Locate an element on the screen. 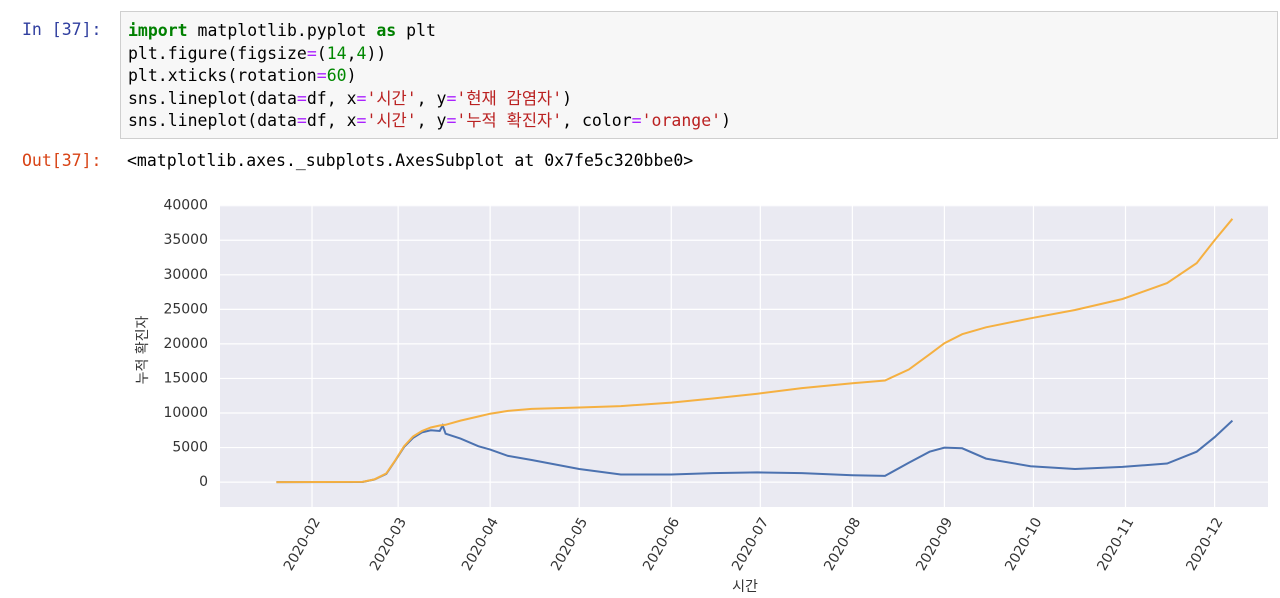 This screenshot has height=598, width=1280. code-token: )) is located at coordinates (376, 53).